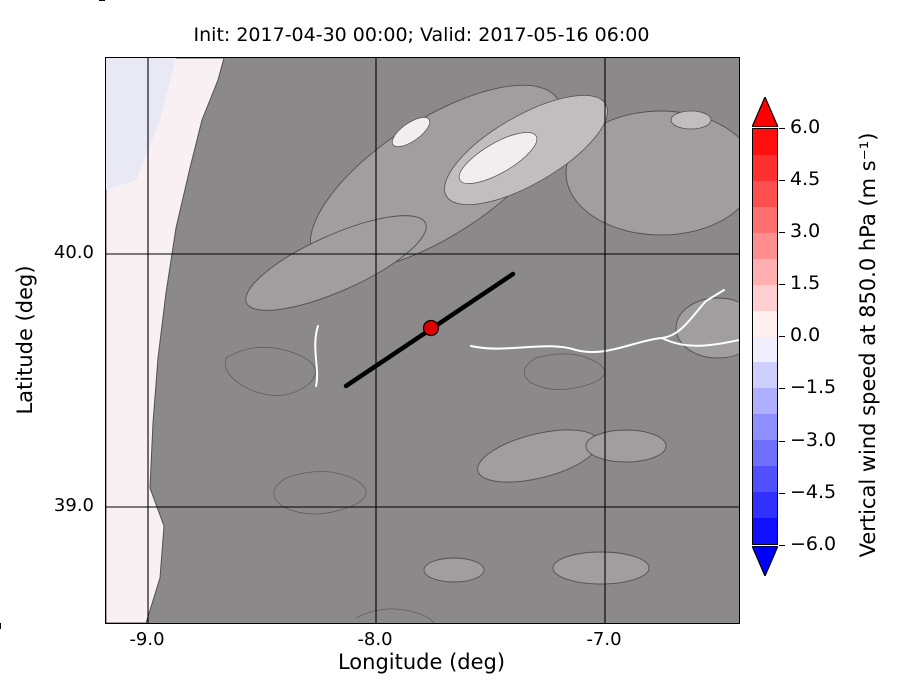  I want to click on colorbar-tick-label: −6.0, so click(813, 544).